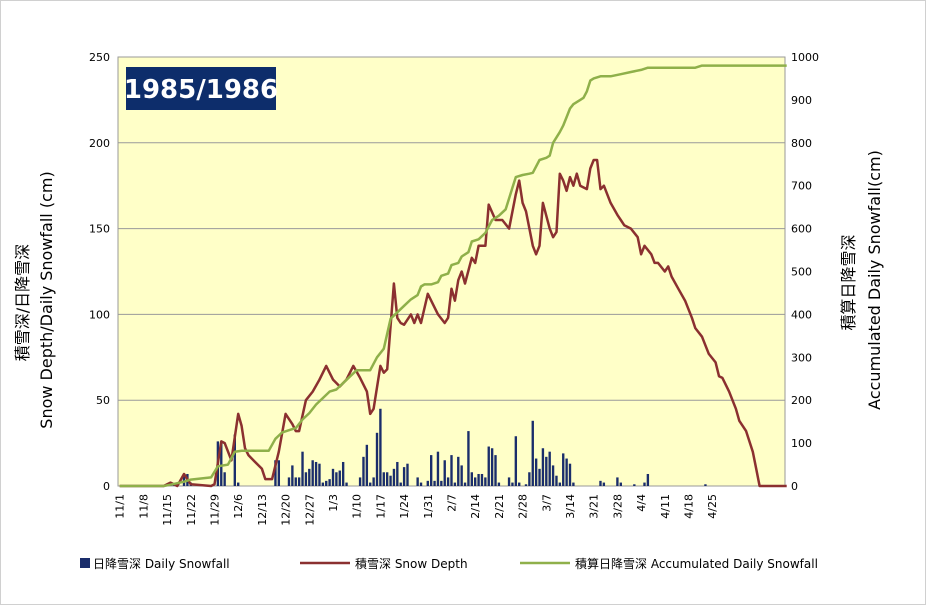  I want to click on x-tick-label: 11/15, so click(167, 510).